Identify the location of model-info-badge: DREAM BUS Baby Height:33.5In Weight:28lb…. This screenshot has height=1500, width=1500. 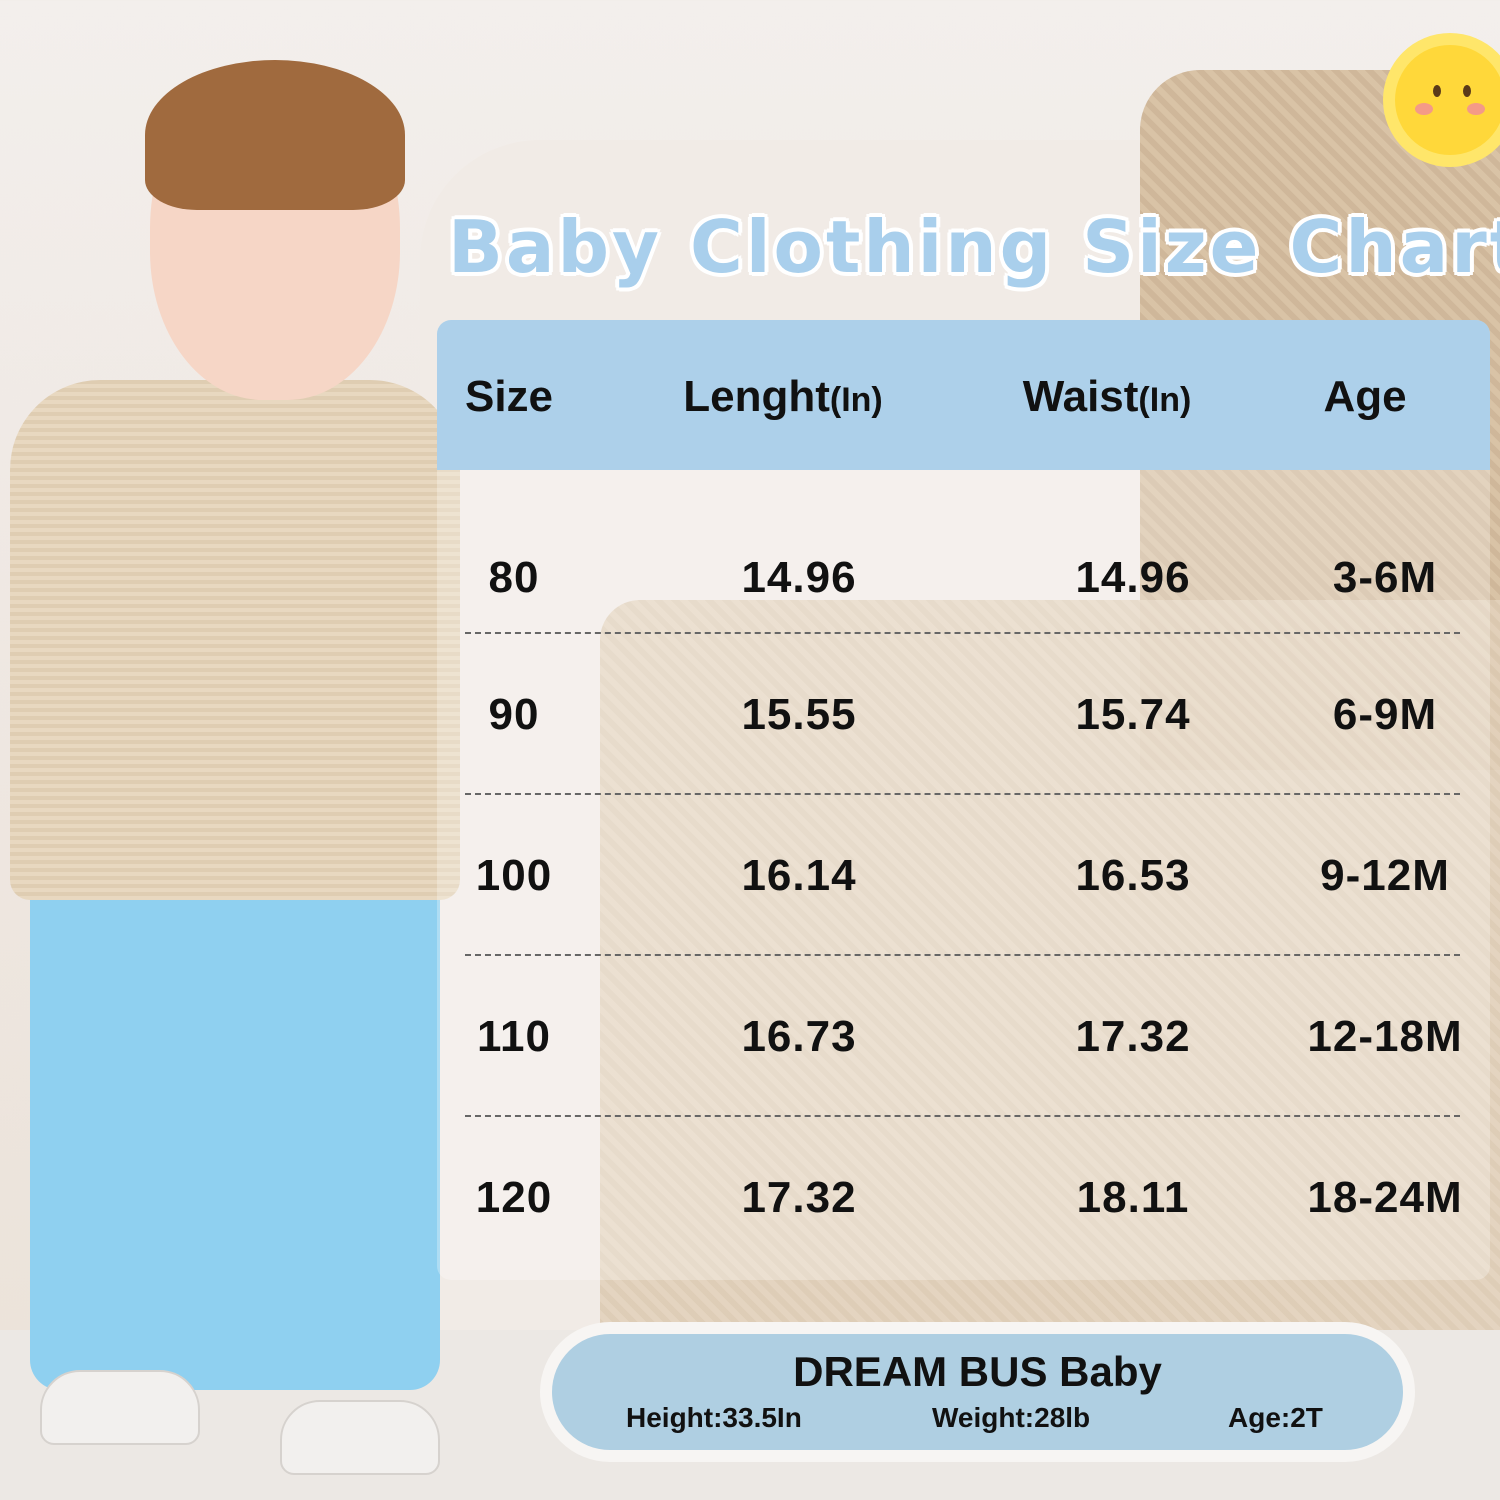
(977, 1392).